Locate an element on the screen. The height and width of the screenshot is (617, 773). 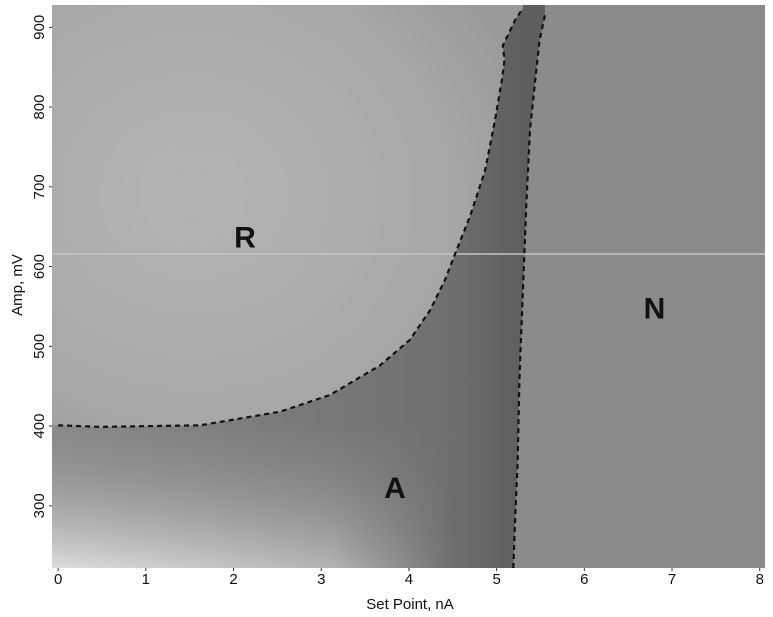
x-tick-label: 7 is located at coordinates (672, 579).